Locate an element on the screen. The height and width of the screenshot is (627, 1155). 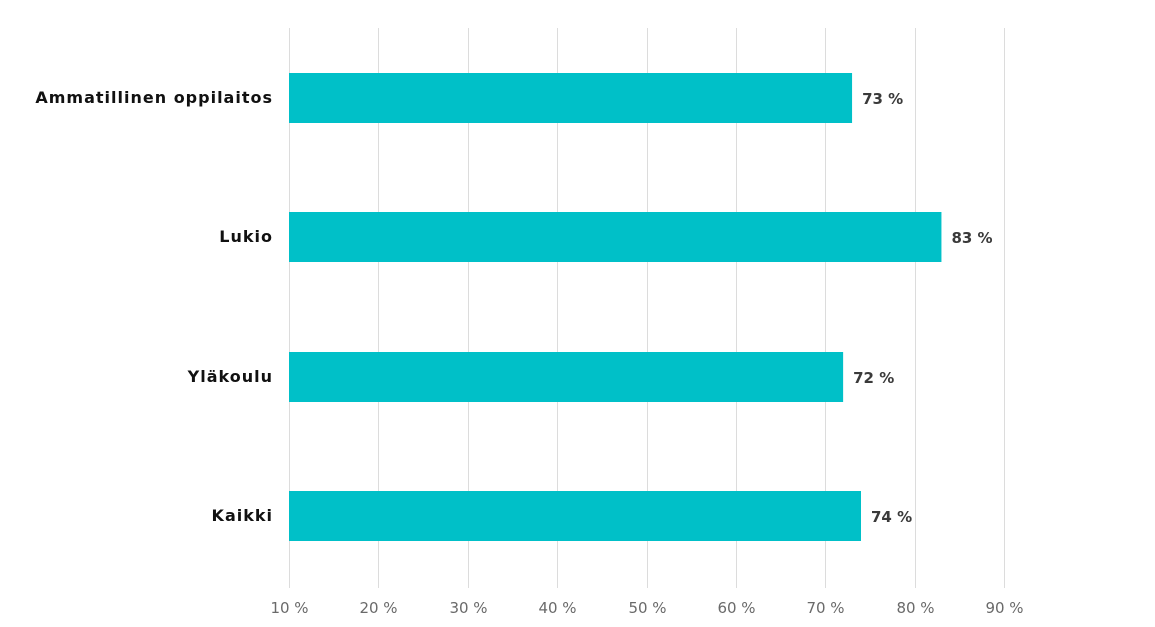
category-label: Ammatillinen oppilaitos is located at coordinates (154, 97).